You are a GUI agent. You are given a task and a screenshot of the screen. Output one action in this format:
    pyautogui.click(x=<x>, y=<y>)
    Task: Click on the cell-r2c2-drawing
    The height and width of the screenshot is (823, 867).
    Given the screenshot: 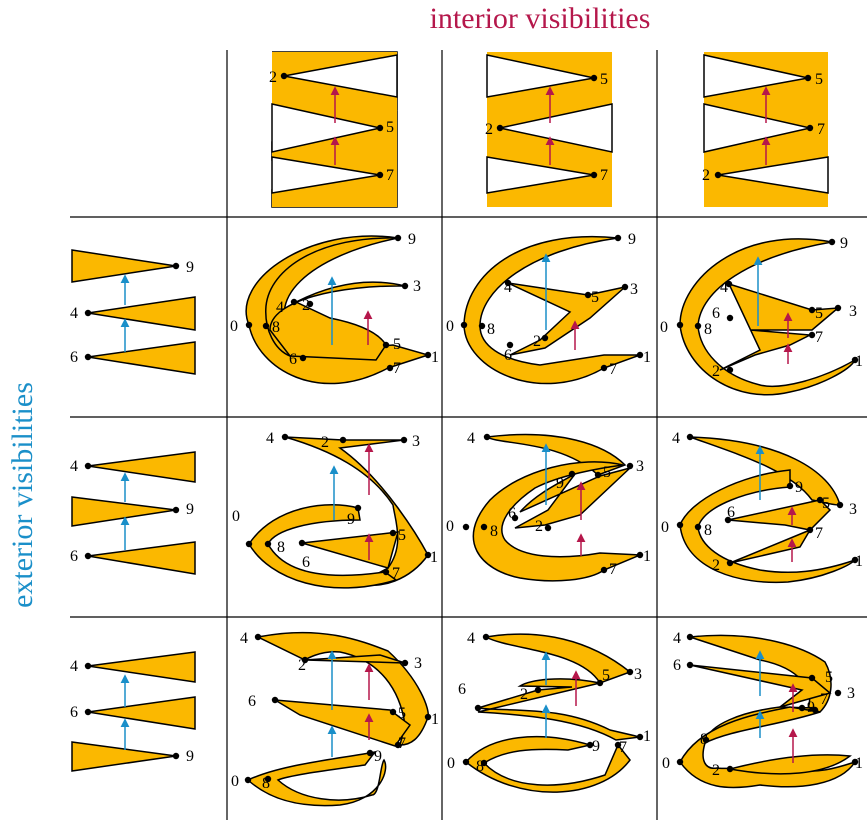 What is the action you would take?
    pyautogui.click(x=553, y=507)
    